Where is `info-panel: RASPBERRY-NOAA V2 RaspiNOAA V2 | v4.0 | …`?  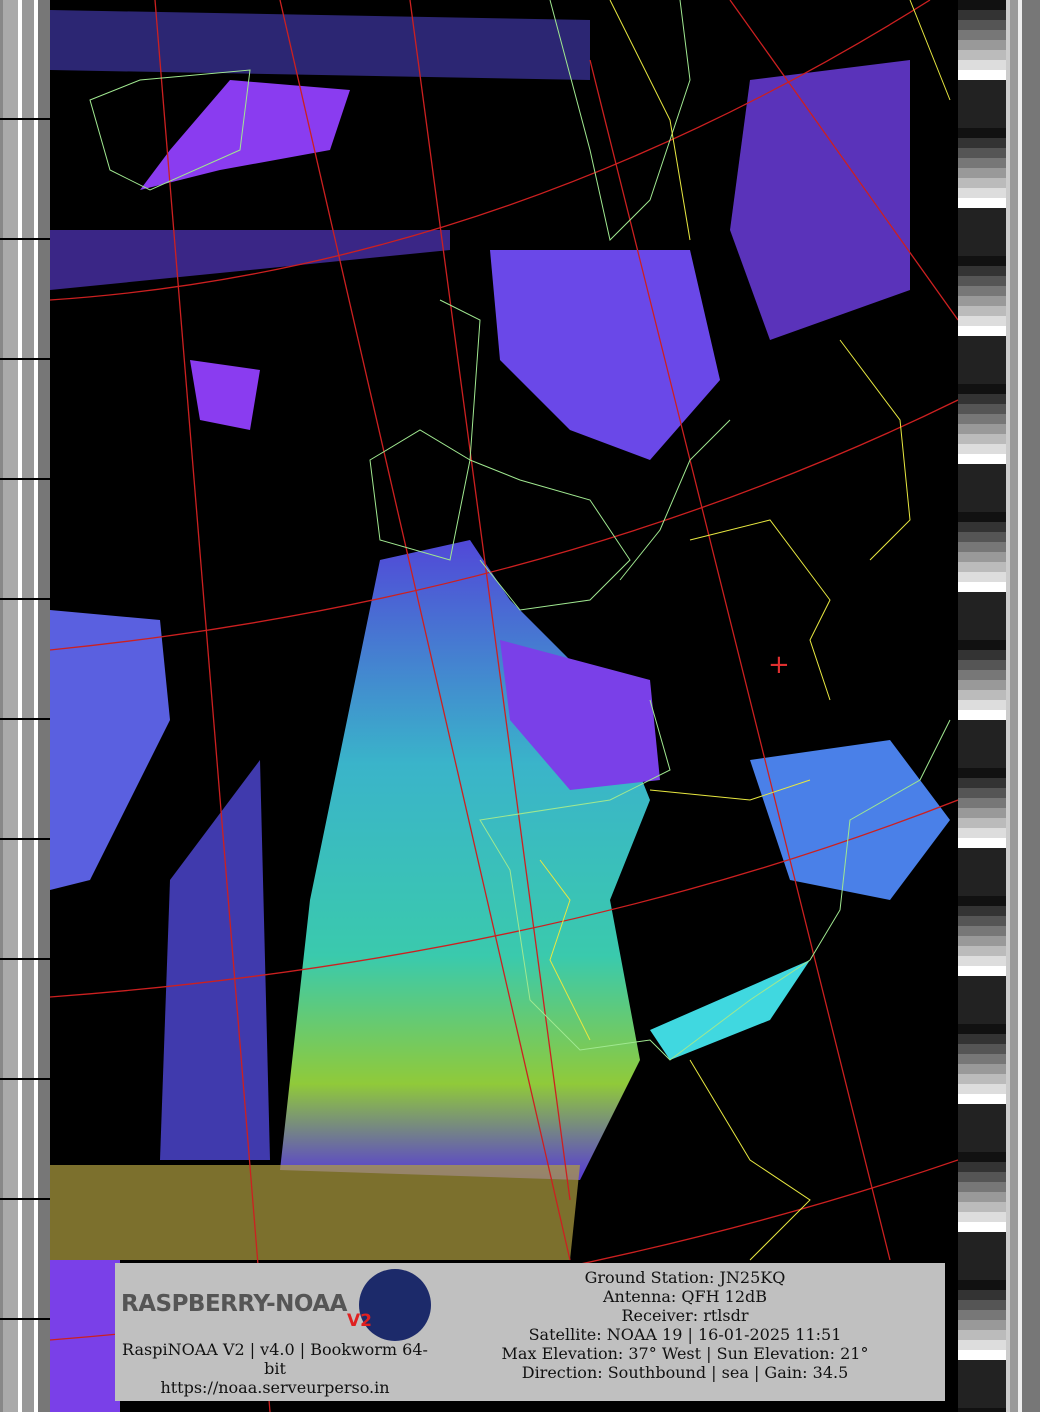
info-panel: RASPBERRY-NOAA V2 RaspiNOAA V2 | v4.0 | … is located at coordinates (530, 1332).